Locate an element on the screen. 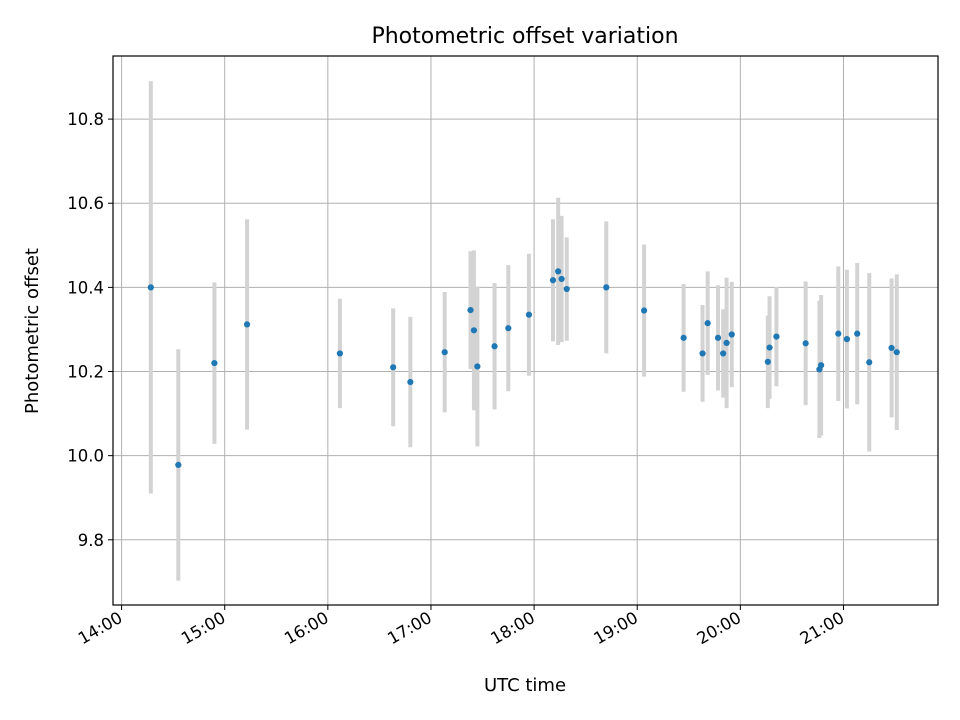 This screenshot has height=720, width=960. y-tick-label: 10.4 is located at coordinates (85, 287).